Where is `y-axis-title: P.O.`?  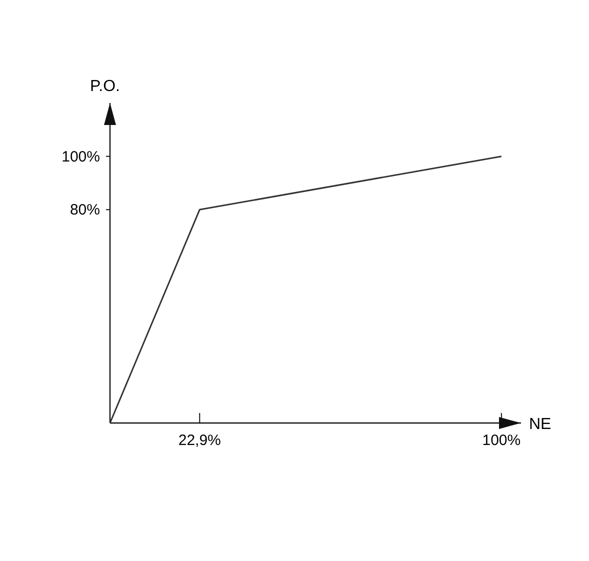
y-axis-title: P.O. is located at coordinates (105, 86).